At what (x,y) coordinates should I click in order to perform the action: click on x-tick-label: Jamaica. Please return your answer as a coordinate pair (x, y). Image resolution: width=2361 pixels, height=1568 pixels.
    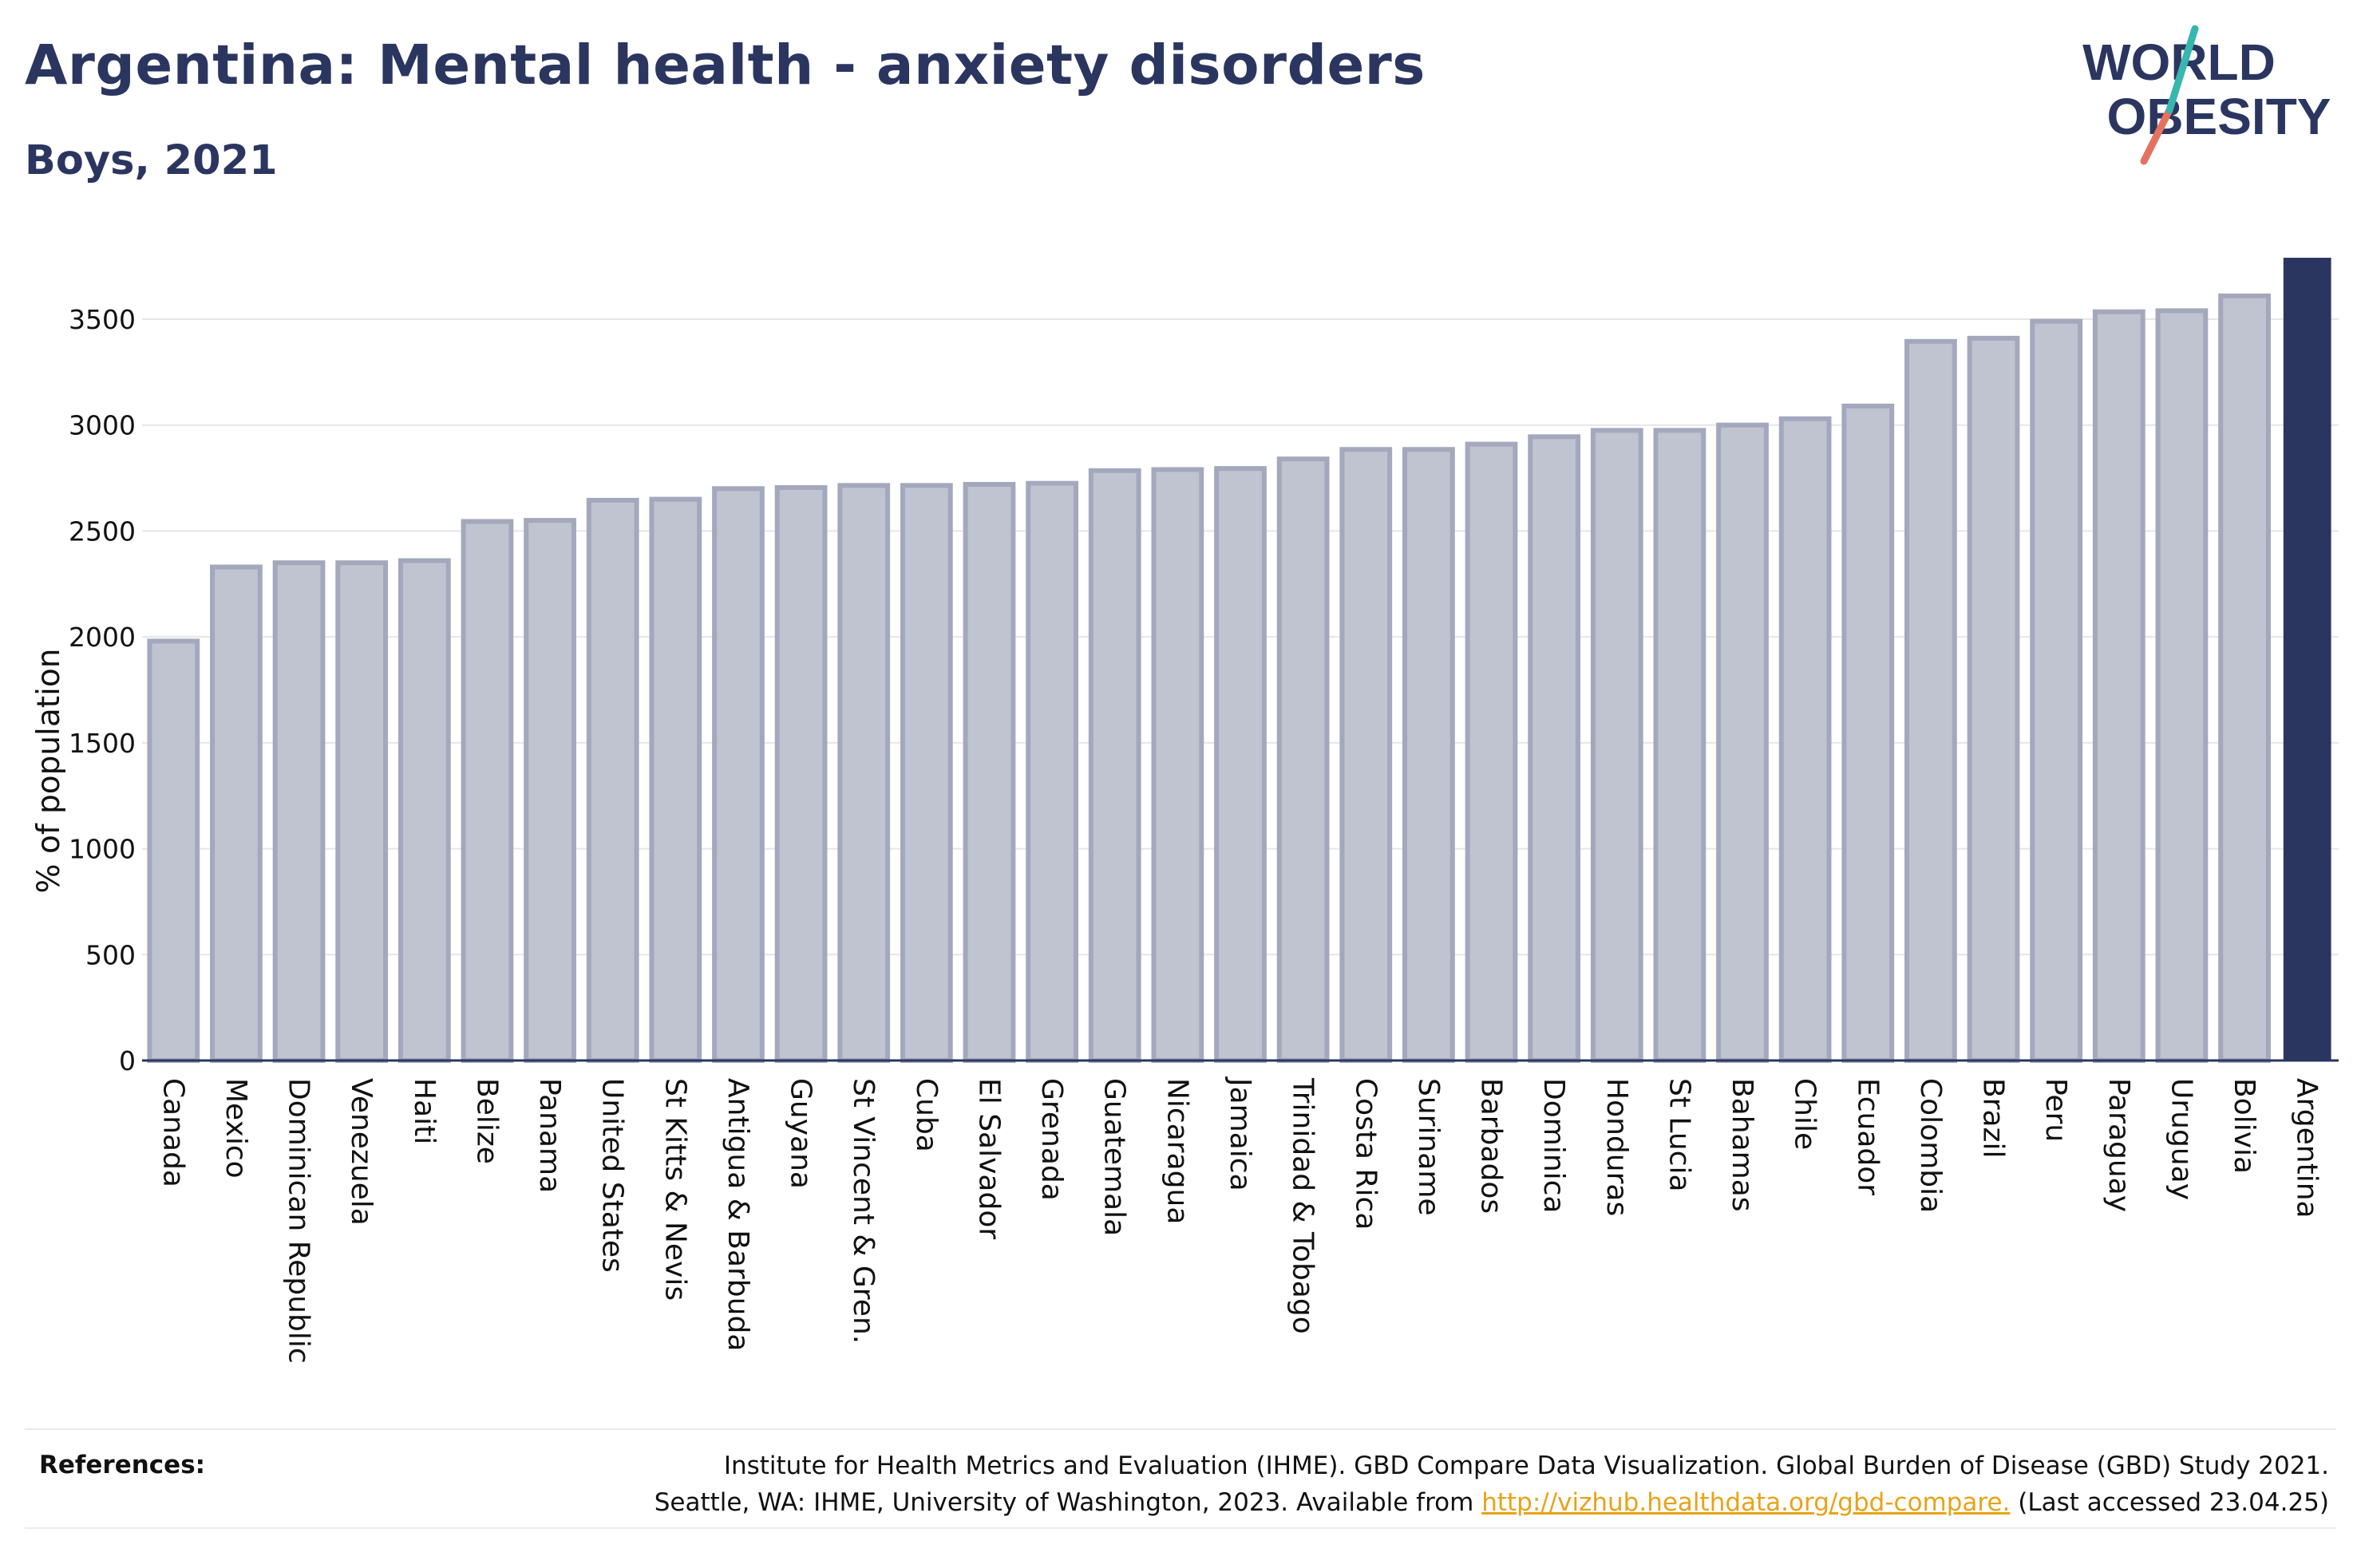
    Looking at the image, I should click on (1240, 1133).